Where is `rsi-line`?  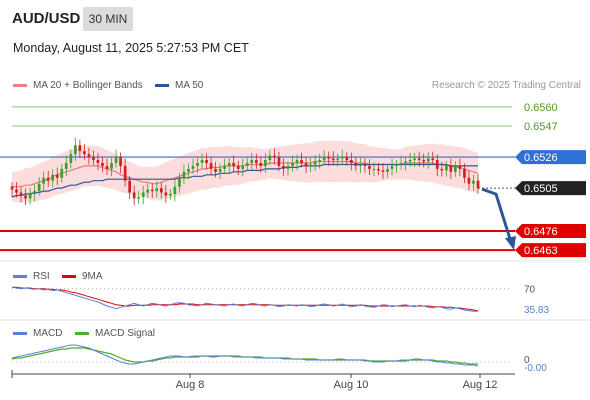 rsi-line is located at coordinates (244, 299).